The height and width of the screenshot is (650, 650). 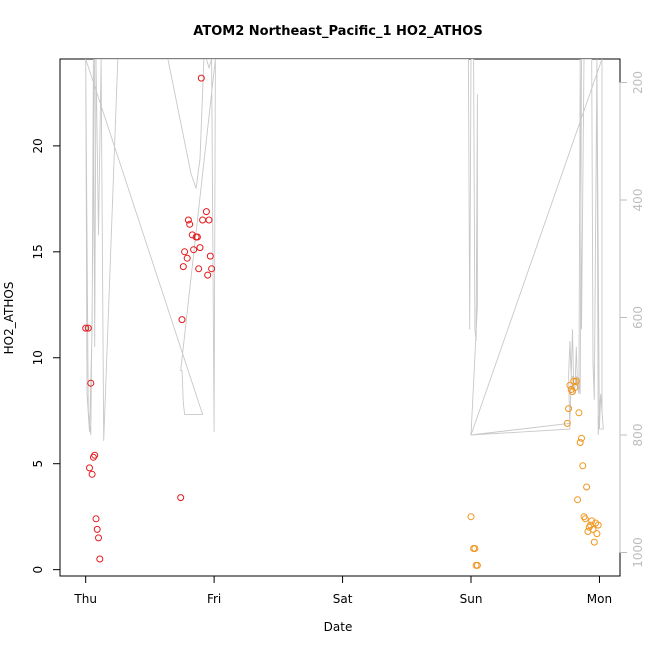 What do you see at coordinates (38, 251) in the screenshot?
I see `y-tick-label: 15` at bounding box center [38, 251].